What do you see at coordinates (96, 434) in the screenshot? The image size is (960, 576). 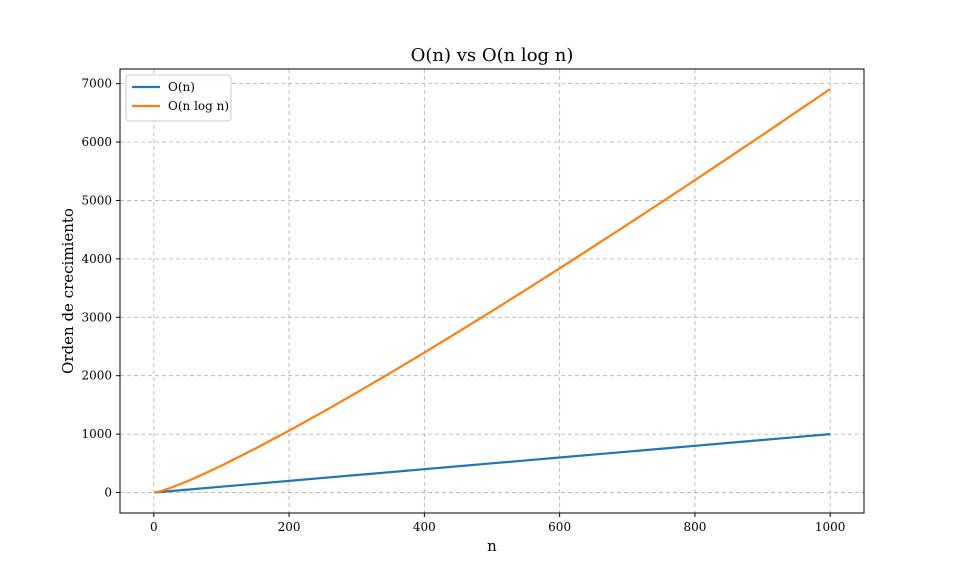 I see `y-tick-label: 1000` at bounding box center [96, 434].